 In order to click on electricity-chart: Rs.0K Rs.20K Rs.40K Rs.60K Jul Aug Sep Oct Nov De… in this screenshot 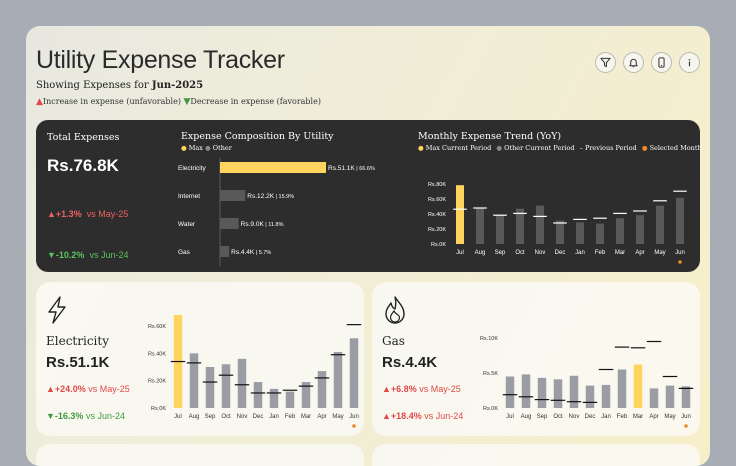, I will do `click(255, 371)`.